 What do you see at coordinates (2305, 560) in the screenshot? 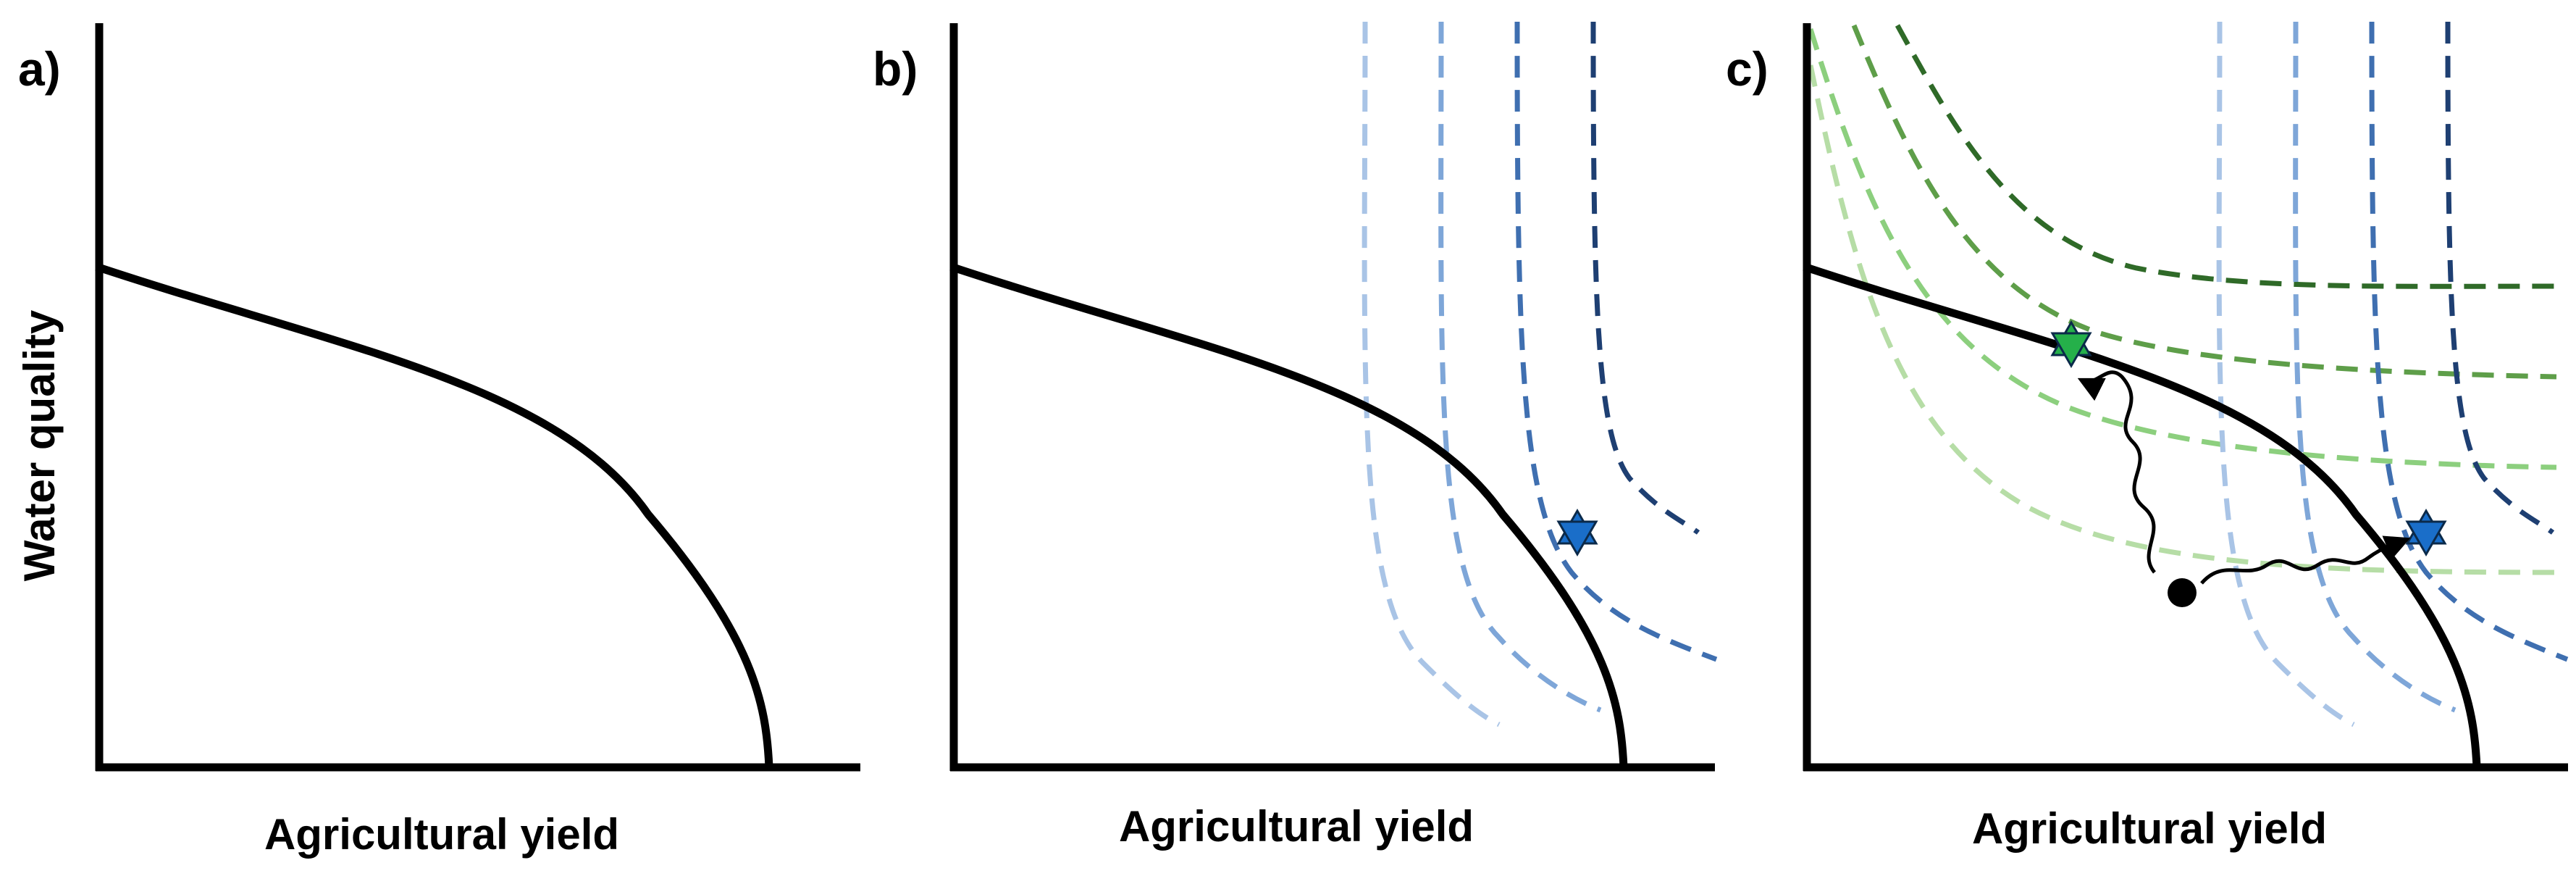
I see `wavy-arrow-to-blue-star` at bounding box center [2305, 560].